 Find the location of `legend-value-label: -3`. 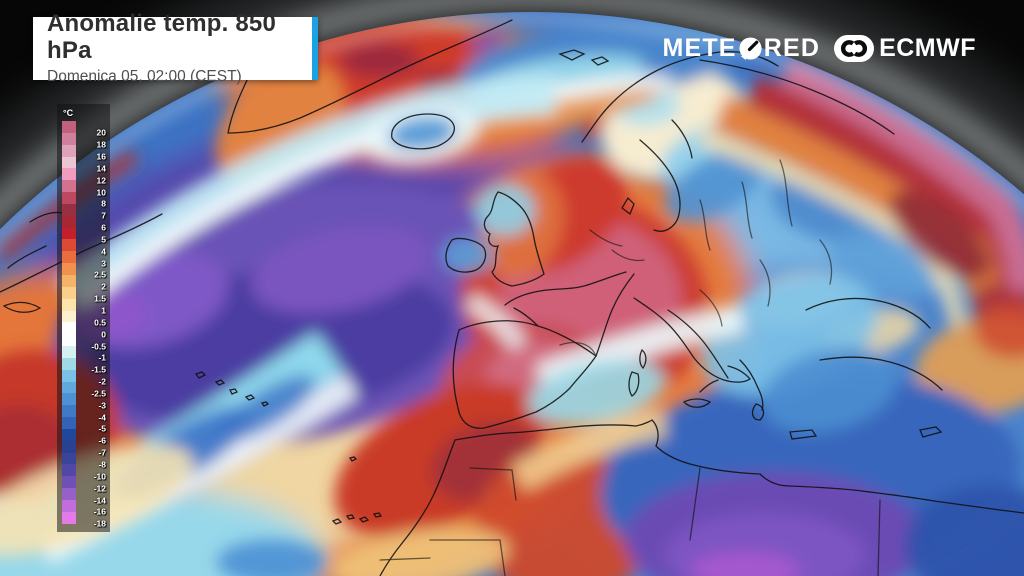

legend-value-label: -3 is located at coordinates (102, 405).